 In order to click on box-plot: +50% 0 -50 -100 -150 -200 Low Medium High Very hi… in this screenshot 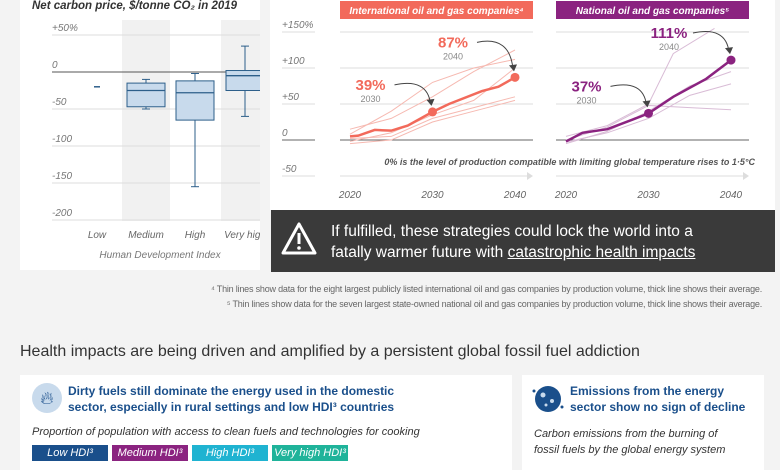, I will do `click(156, 140)`.